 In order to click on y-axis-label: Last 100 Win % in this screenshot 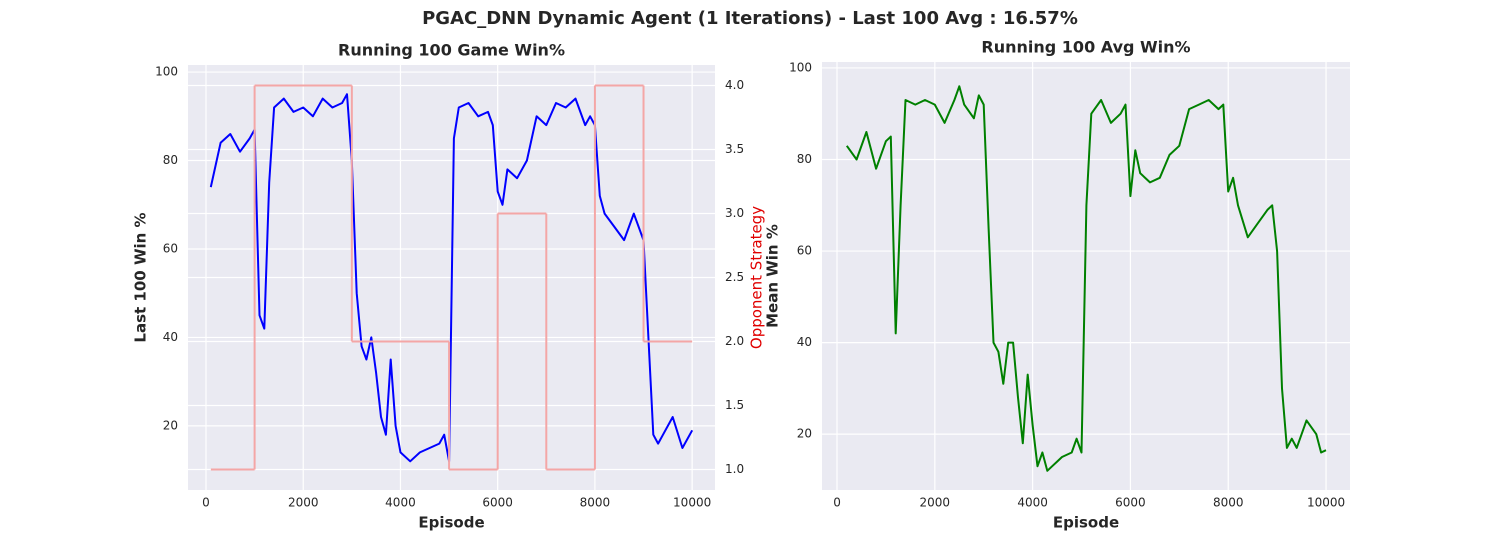, I will do `click(141, 277)`.